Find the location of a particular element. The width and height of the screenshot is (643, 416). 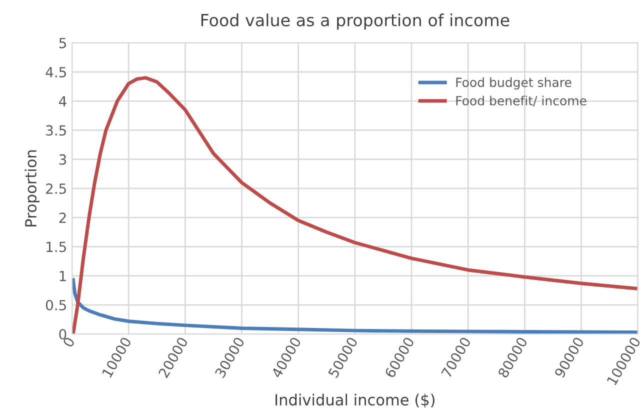

y-tick-label: 1 is located at coordinates (63, 276).